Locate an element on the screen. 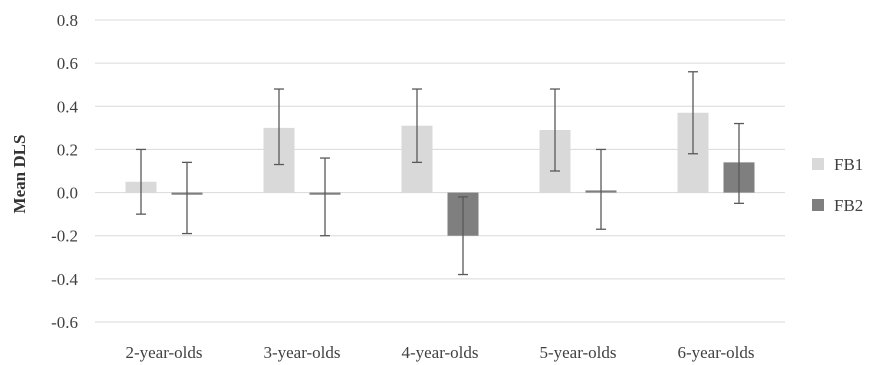  y-tick-label: -0.2 is located at coordinates (64, 236).